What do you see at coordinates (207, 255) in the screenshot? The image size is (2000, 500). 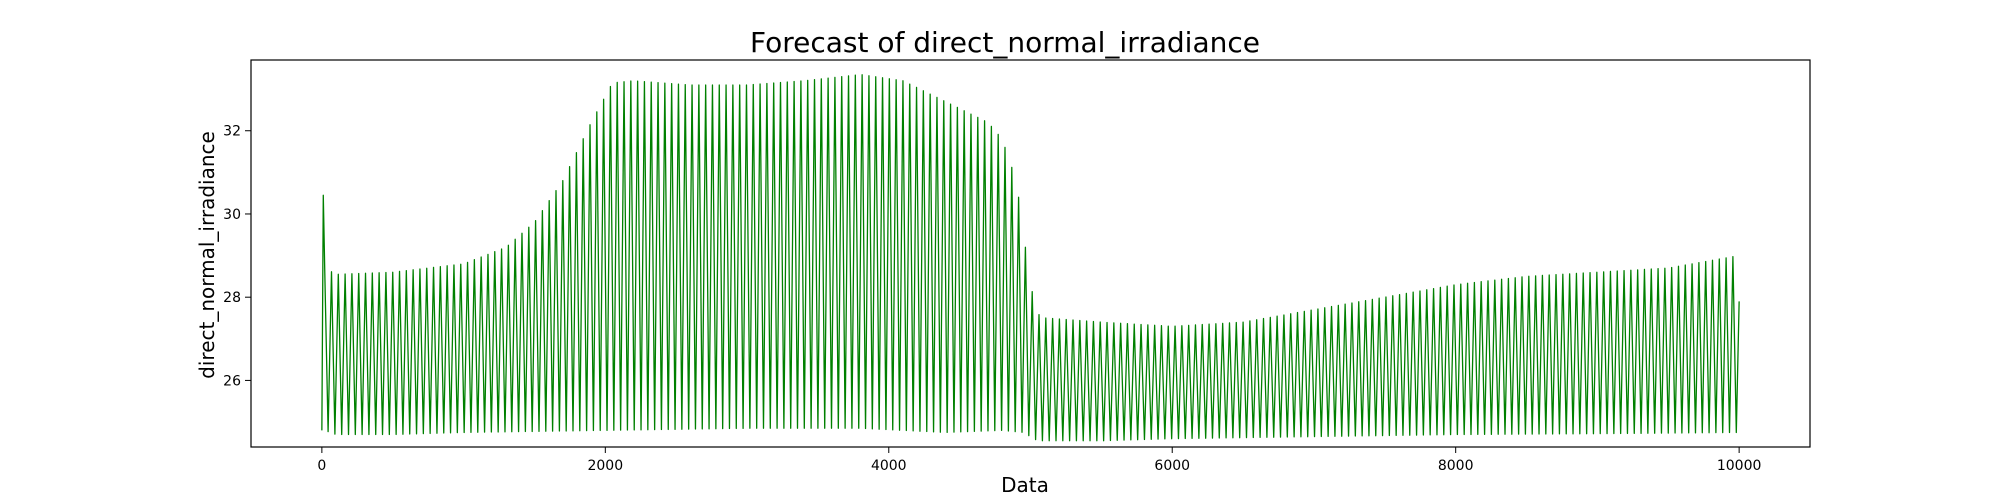 I see `y-axis-label: direct_normal_irradiance` at bounding box center [207, 255].